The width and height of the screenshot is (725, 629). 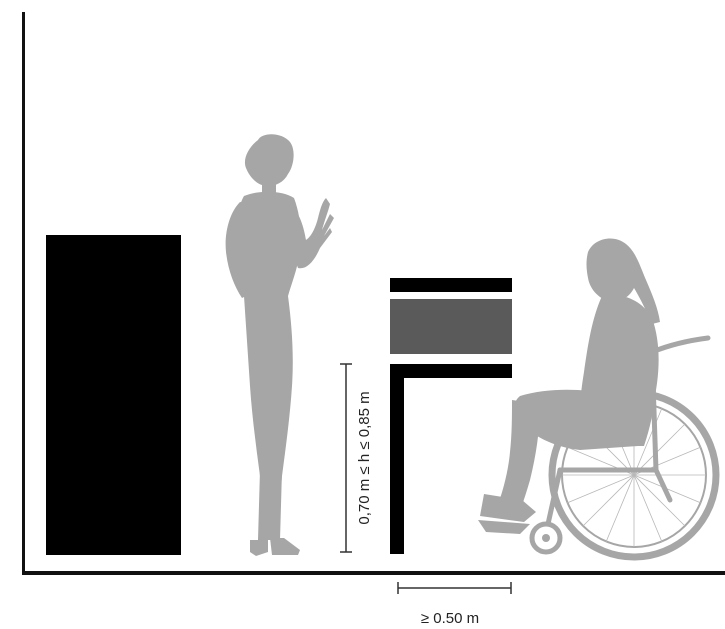 What do you see at coordinates (373, 573) in the screenshot?
I see `floor-line` at bounding box center [373, 573].